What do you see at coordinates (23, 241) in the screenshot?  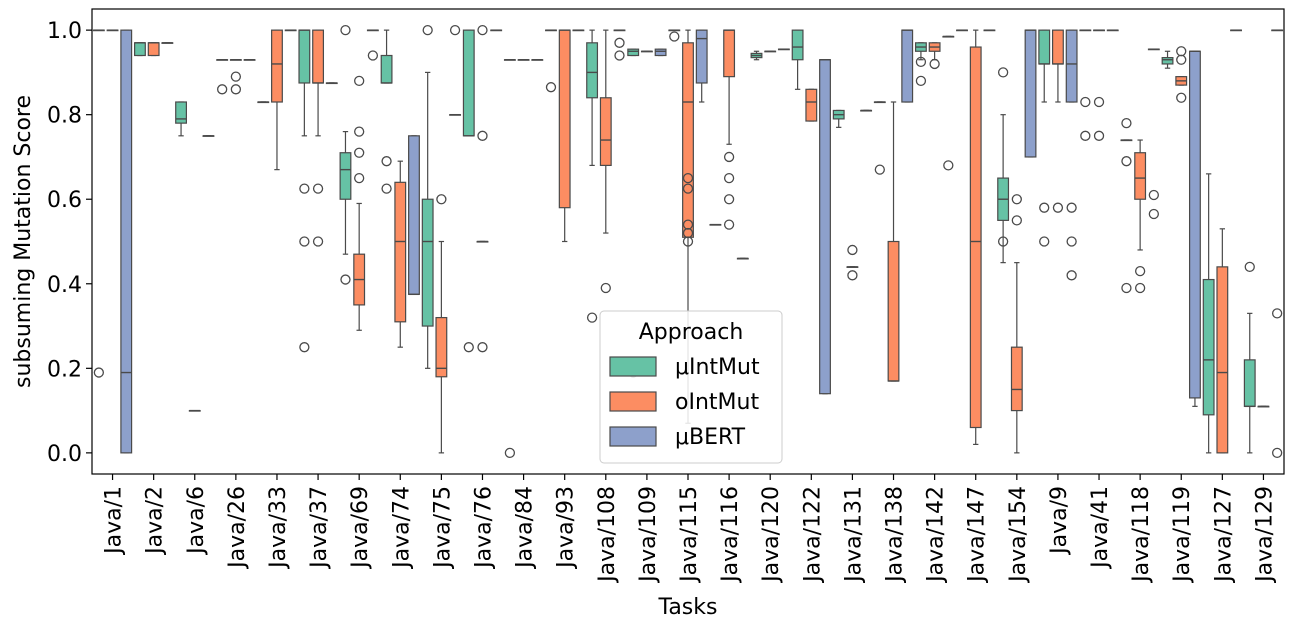 I see `y-axis-title: subsuming Mutation Score` at bounding box center [23, 241].